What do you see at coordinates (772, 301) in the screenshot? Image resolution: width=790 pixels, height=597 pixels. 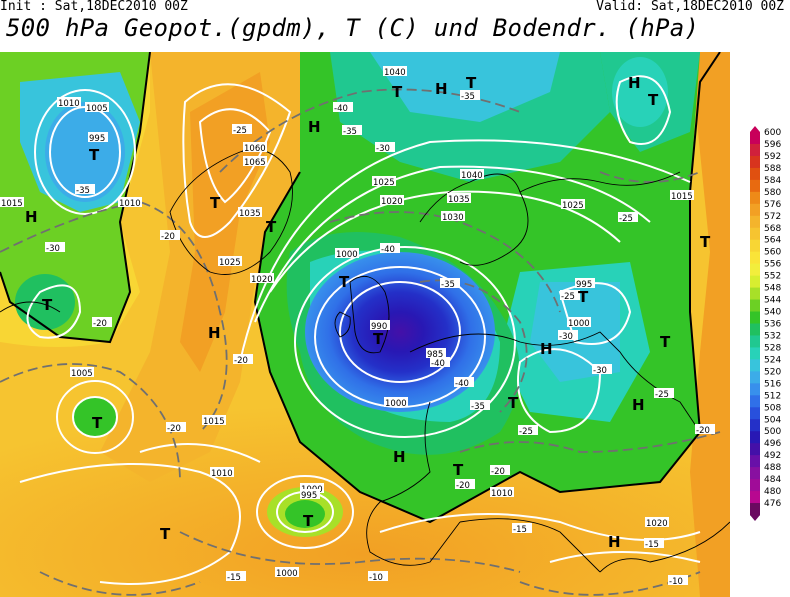 I see `color-scale-label: 544` at bounding box center [772, 301].